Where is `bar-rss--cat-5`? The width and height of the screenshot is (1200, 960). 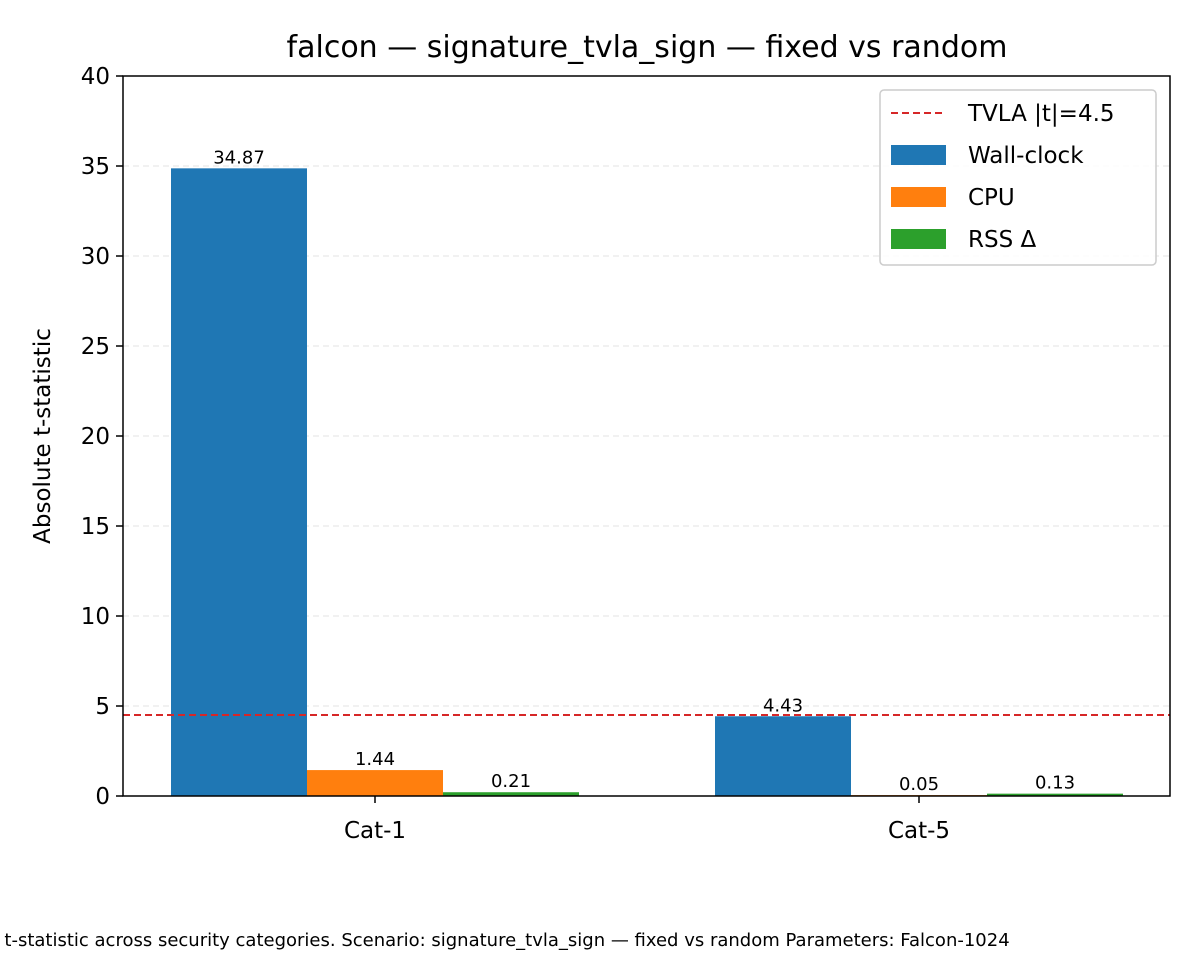 bar-rss--cat-5 is located at coordinates (1055, 794).